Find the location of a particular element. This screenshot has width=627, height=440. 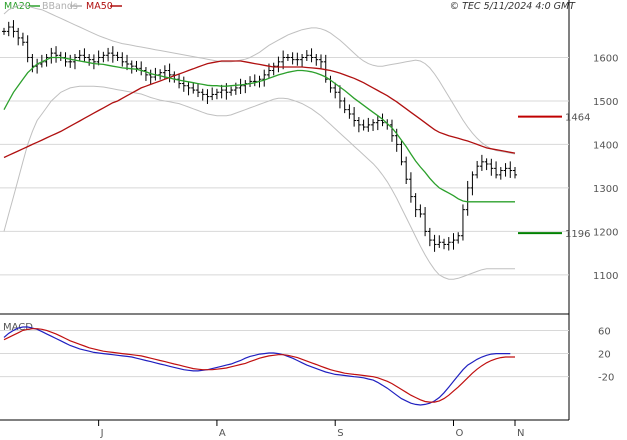

price-tick-label: 1300 is located at coordinates (605, 189).